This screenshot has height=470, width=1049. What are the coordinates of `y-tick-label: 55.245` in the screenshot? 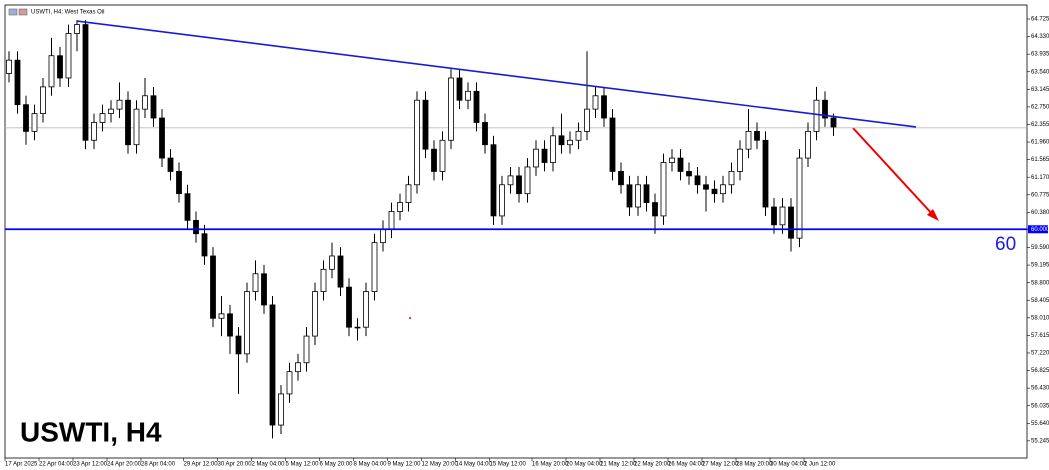 It's located at (1040, 441).